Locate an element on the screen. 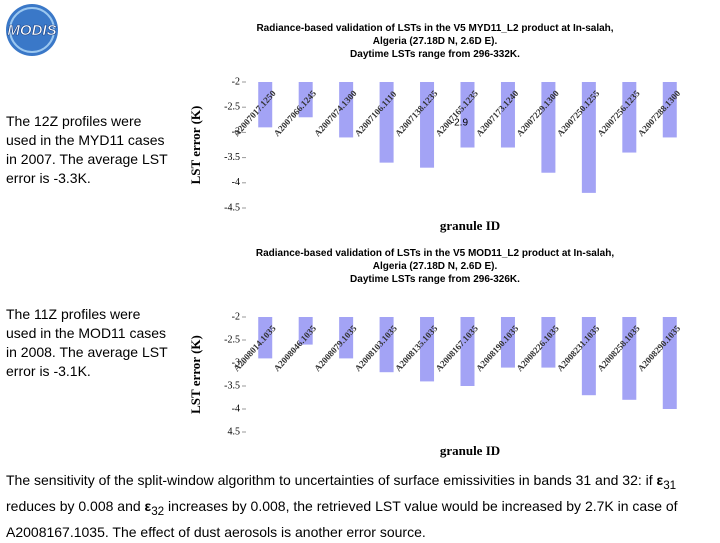  y-tick-label: 4.5 is located at coordinates (234, 431).